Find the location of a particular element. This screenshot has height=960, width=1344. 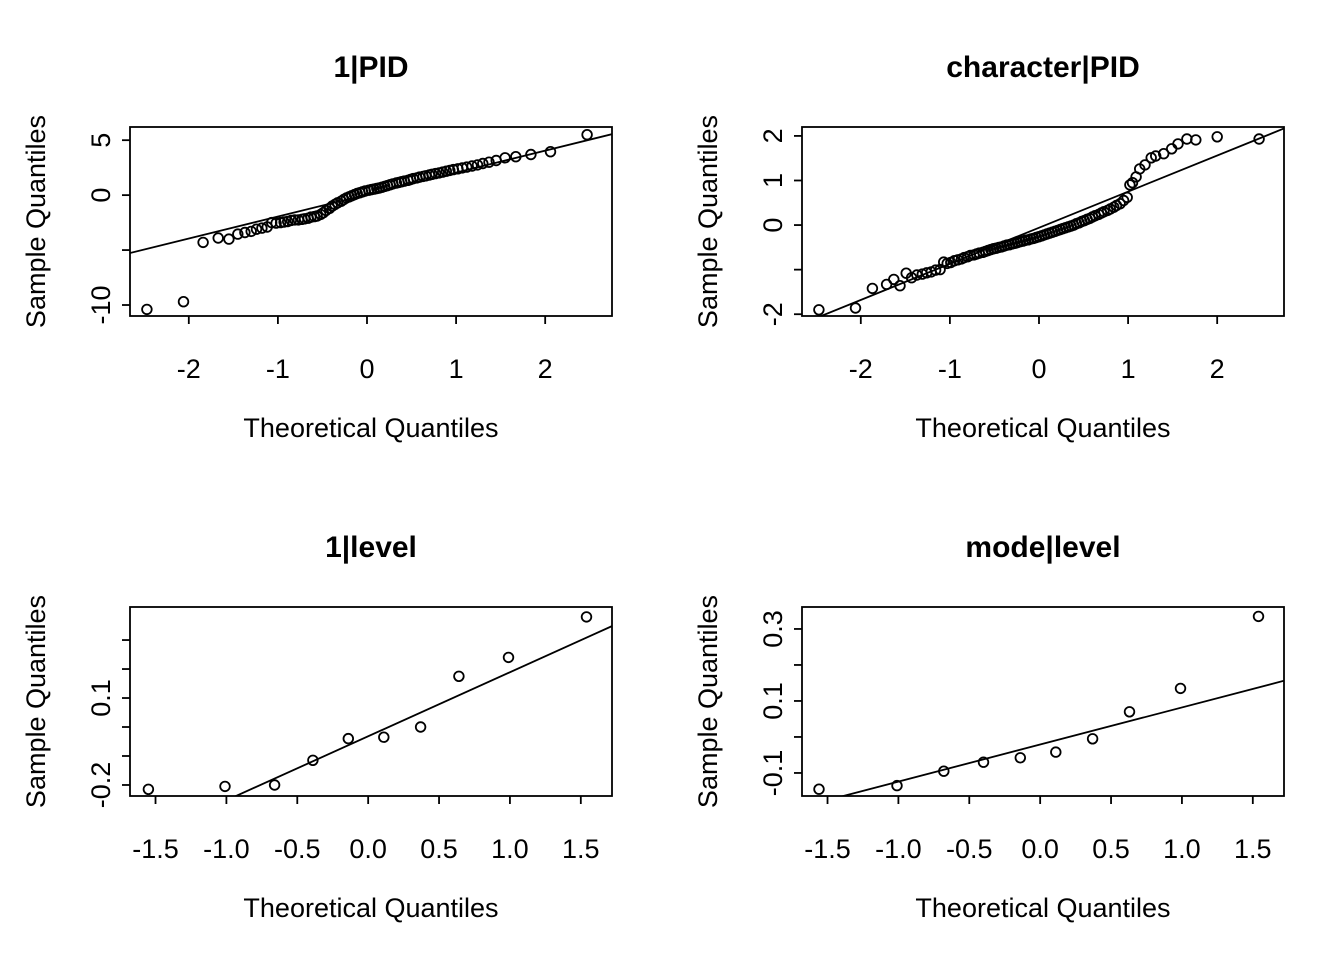

panel-title: mode|level is located at coordinates (1042, 547).